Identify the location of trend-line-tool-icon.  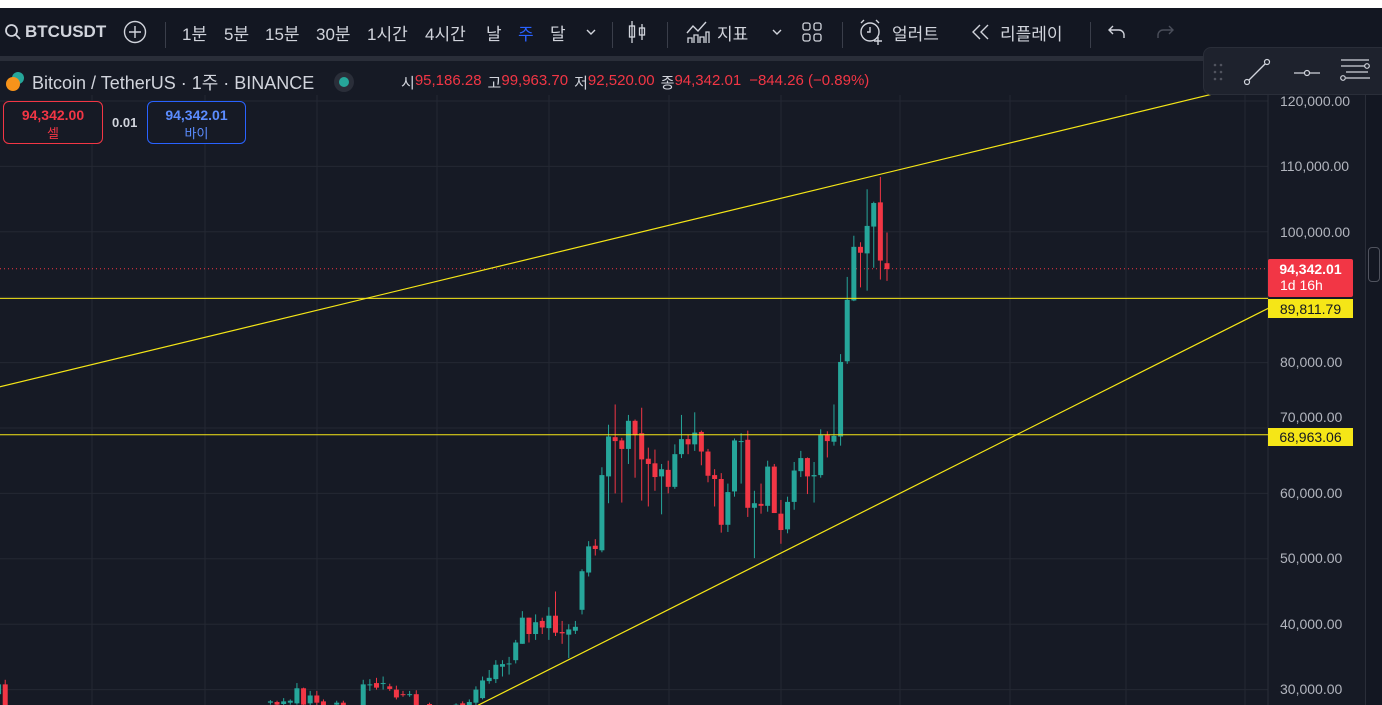
(1257, 72).